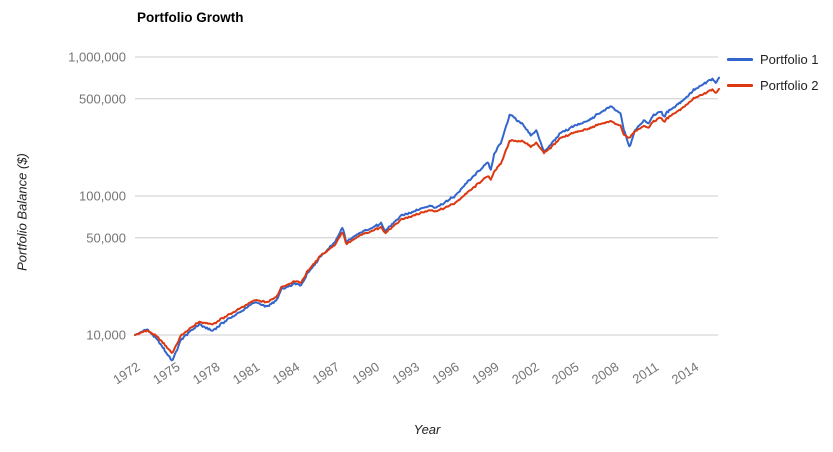 The height and width of the screenshot is (452, 833). What do you see at coordinates (326, 373) in the screenshot?
I see `x-tick-label: 1987` at bounding box center [326, 373].